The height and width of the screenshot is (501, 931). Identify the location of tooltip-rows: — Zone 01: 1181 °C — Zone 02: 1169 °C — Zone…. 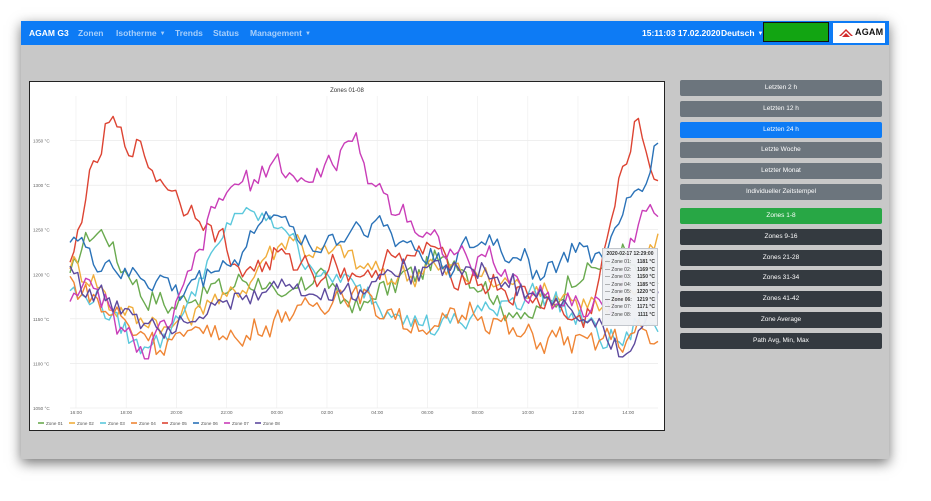
(630, 289).